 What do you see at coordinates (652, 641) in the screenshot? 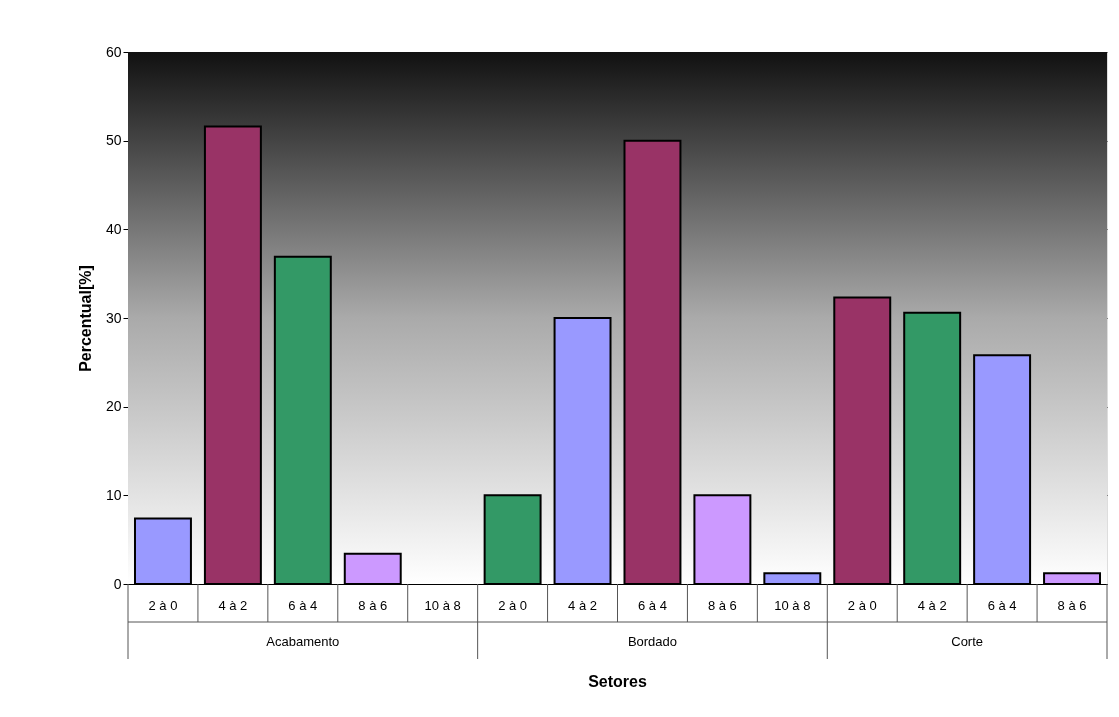
I see `text: Bordado` at bounding box center [652, 641].